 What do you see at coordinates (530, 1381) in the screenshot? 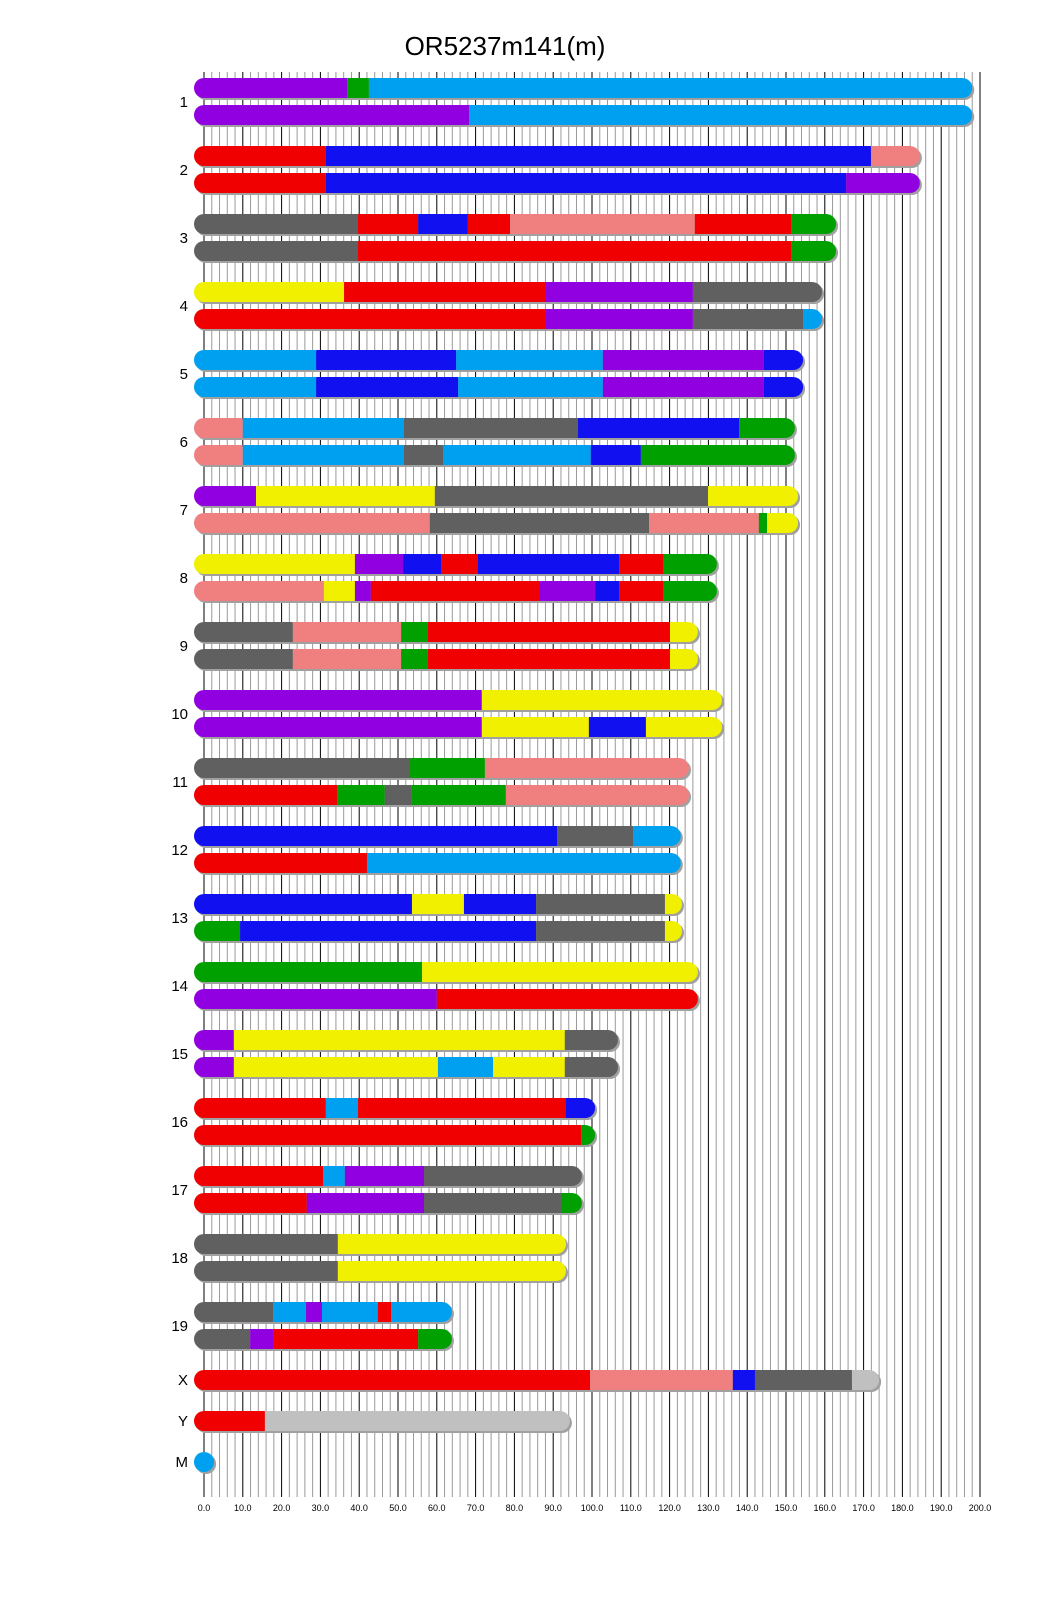
I see `chromosome-X: X` at bounding box center [530, 1381].